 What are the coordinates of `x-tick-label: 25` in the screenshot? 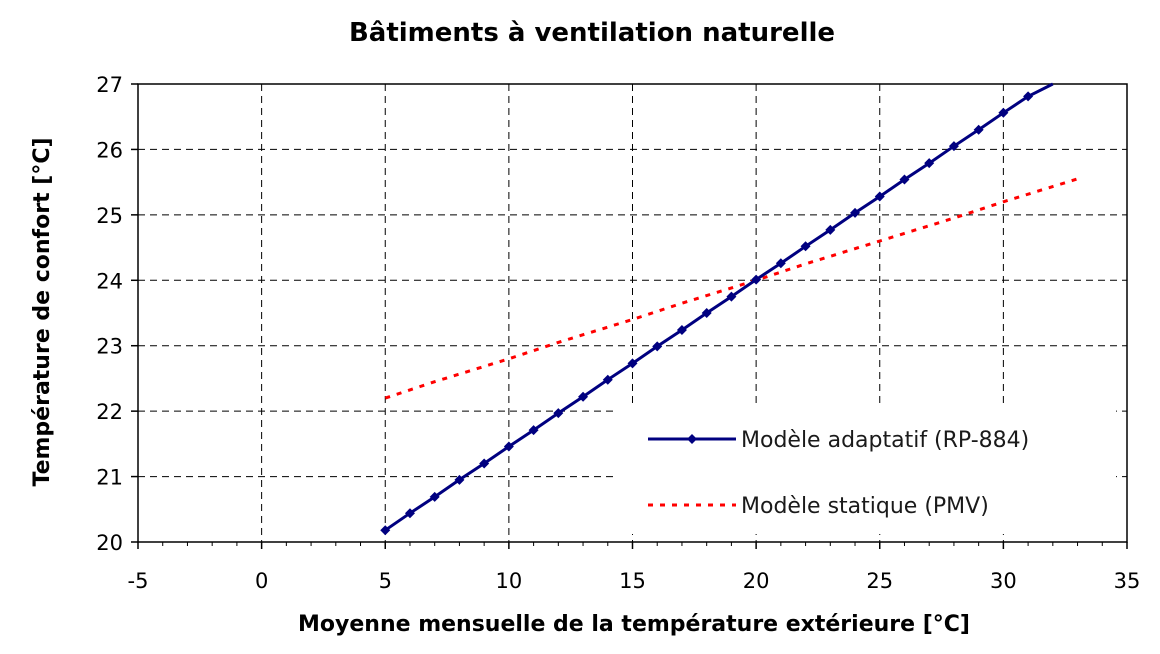 It's located at (879, 581).